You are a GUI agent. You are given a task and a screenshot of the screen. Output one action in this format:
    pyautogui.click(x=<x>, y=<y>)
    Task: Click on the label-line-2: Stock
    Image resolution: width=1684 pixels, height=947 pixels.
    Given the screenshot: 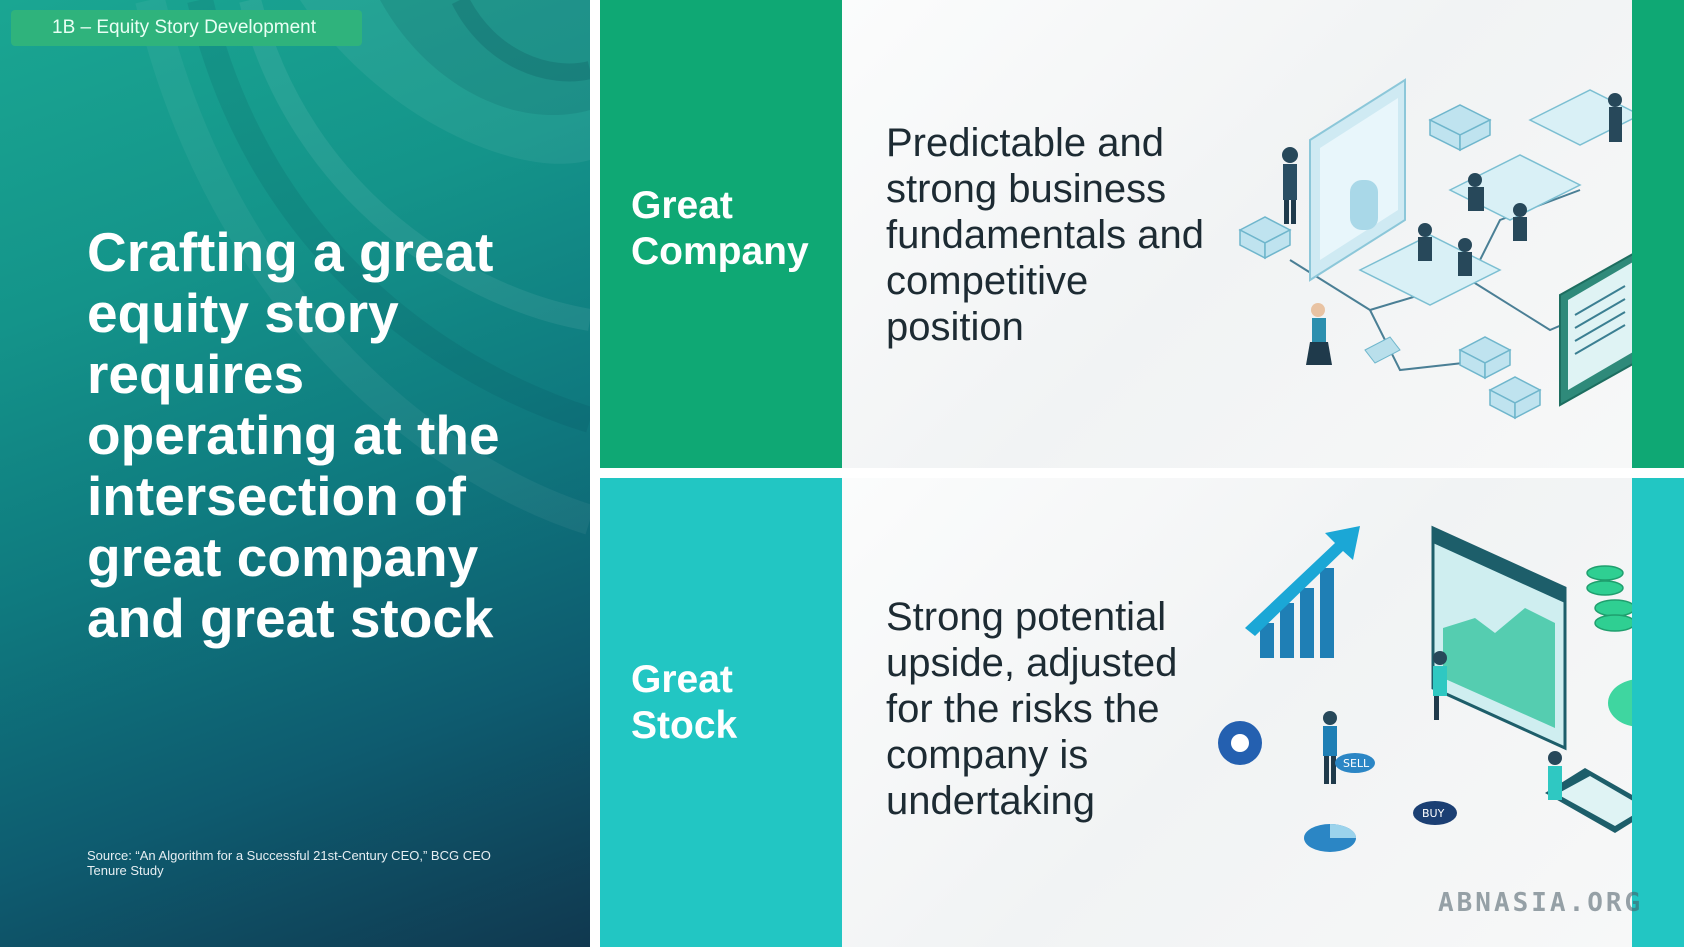 What is the action you would take?
    pyautogui.click(x=684, y=725)
    